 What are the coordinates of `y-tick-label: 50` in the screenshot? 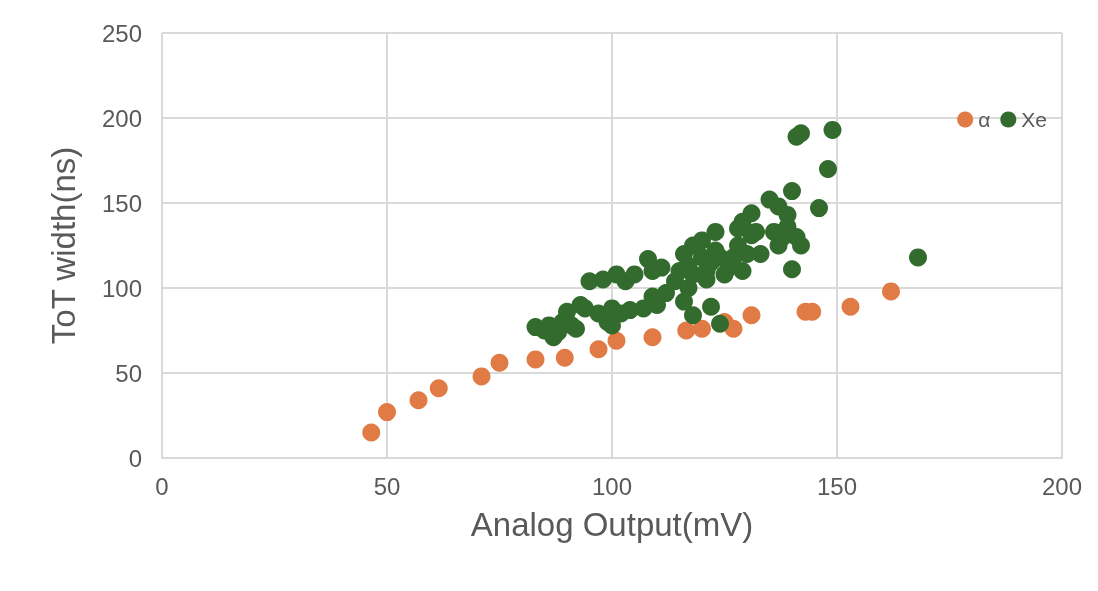 It's located at (128, 373).